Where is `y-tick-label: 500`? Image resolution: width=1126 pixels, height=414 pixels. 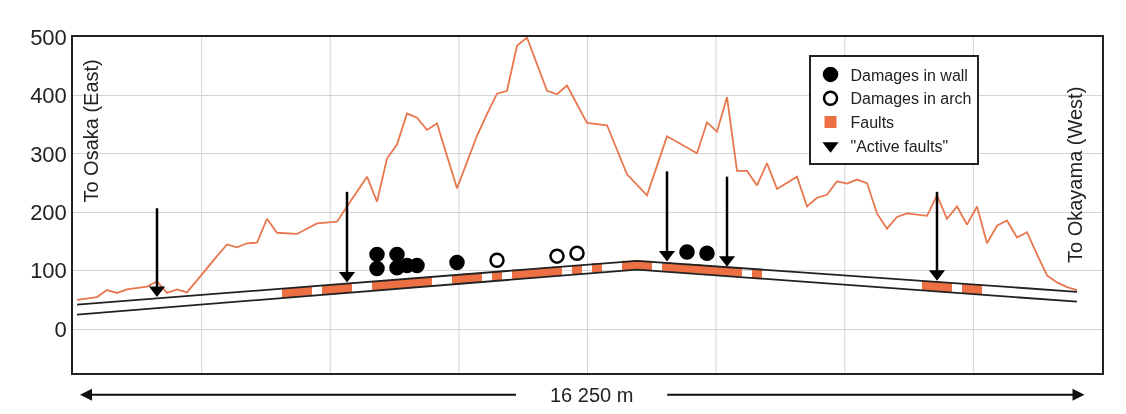
y-tick-label: 500 is located at coordinates (48, 37).